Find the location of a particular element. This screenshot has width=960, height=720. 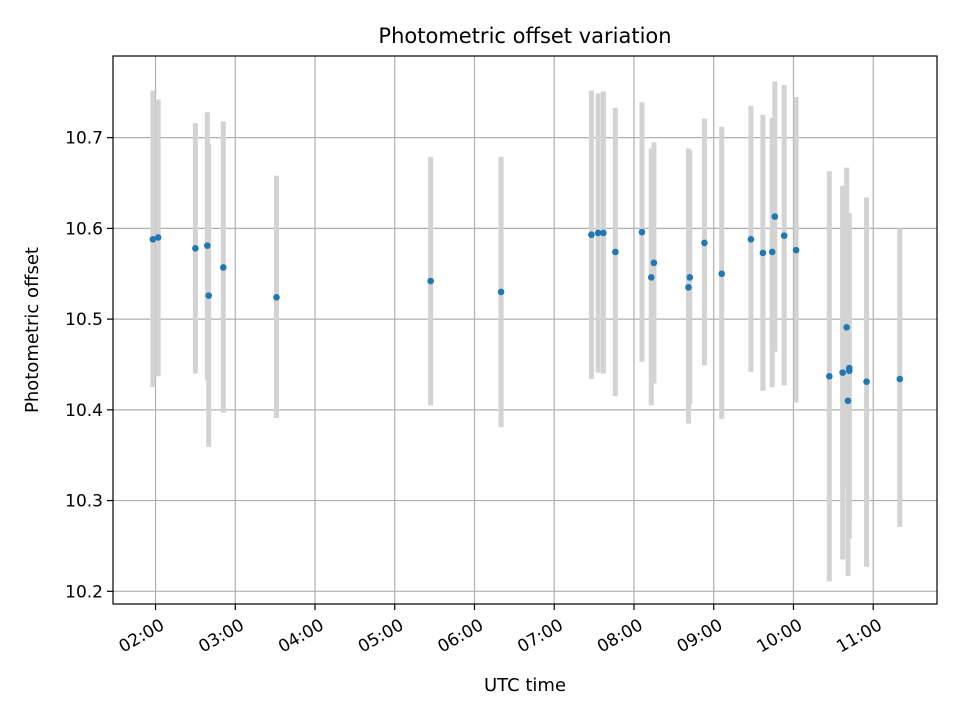

y-tick-label: 10.5 is located at coordinates (84, 320).